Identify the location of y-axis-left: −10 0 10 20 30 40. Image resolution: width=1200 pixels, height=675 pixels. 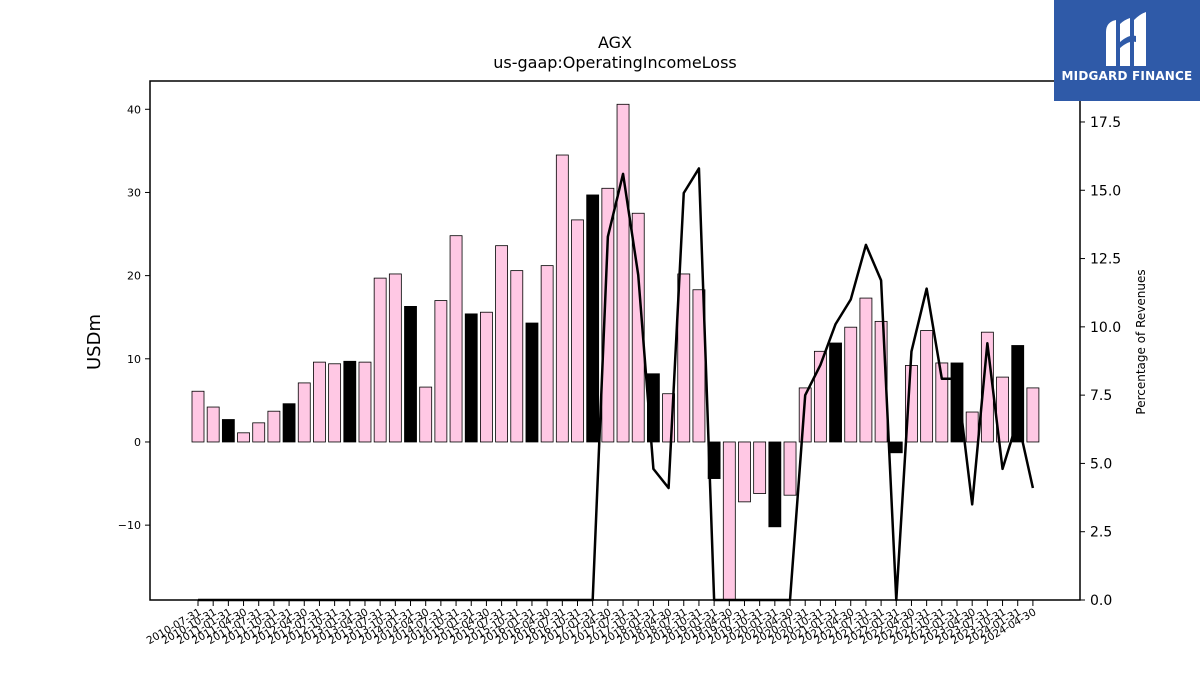
(134, 317).